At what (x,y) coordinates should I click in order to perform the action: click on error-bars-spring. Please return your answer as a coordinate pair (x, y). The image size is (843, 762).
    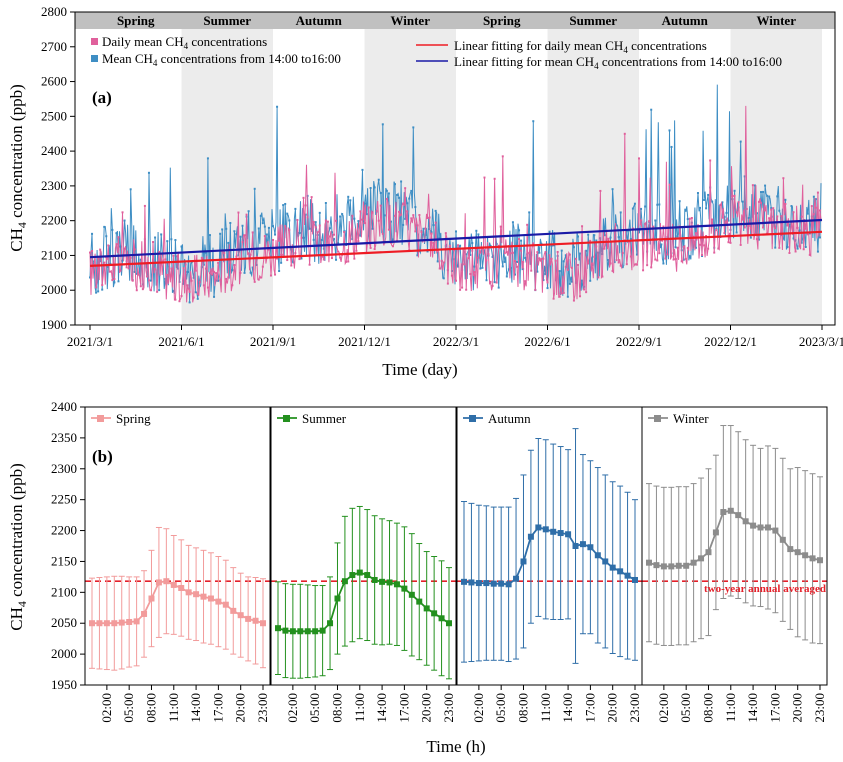
    Looking at the image, I should click on (177, 598).